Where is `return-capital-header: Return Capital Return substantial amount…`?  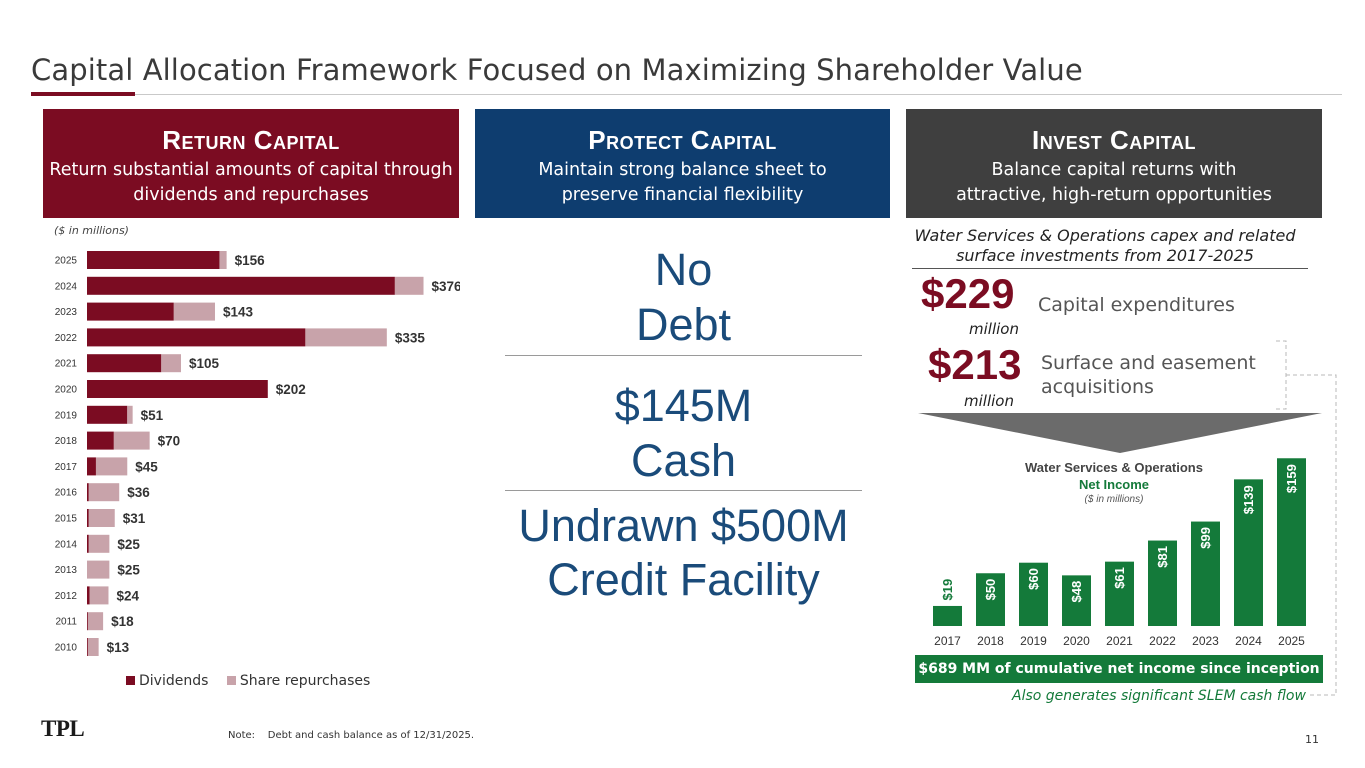 return-capital-header: Return Capital Return substantial amount… is located at coordinates (251, 163).